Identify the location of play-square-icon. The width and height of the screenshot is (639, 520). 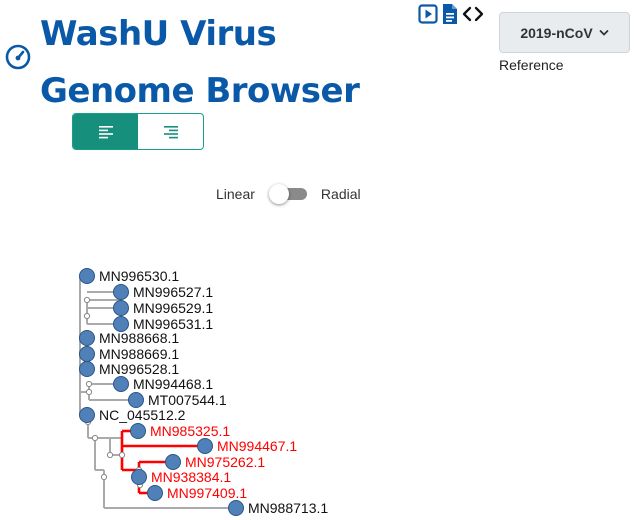
(428, 16).